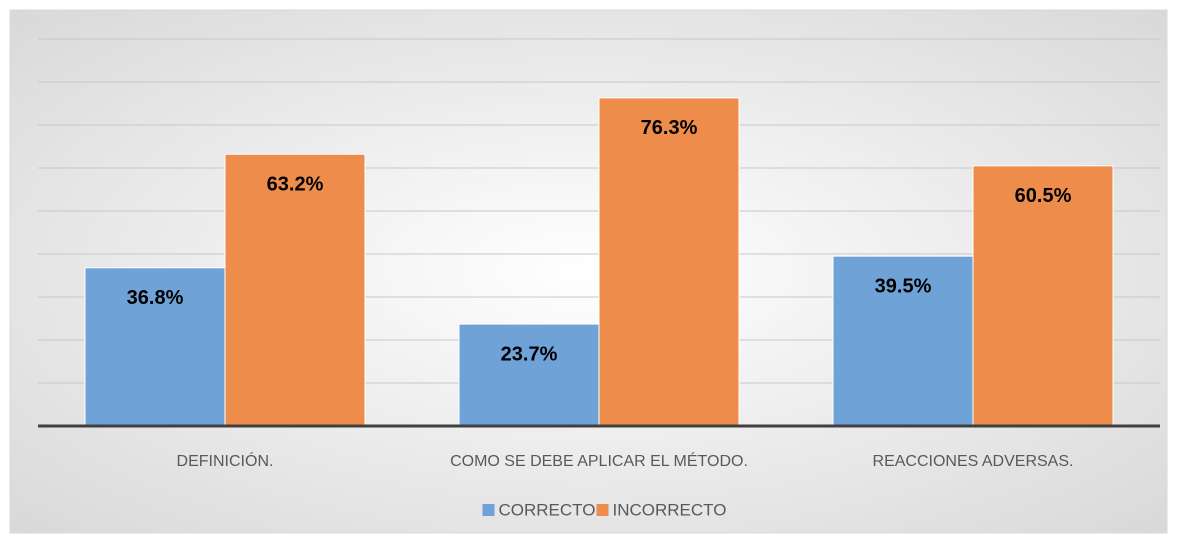  What do you see at coordinates (669, 128) in the screenshot?
I see `data-label: 76.3%` at bounding box center [669, 128].